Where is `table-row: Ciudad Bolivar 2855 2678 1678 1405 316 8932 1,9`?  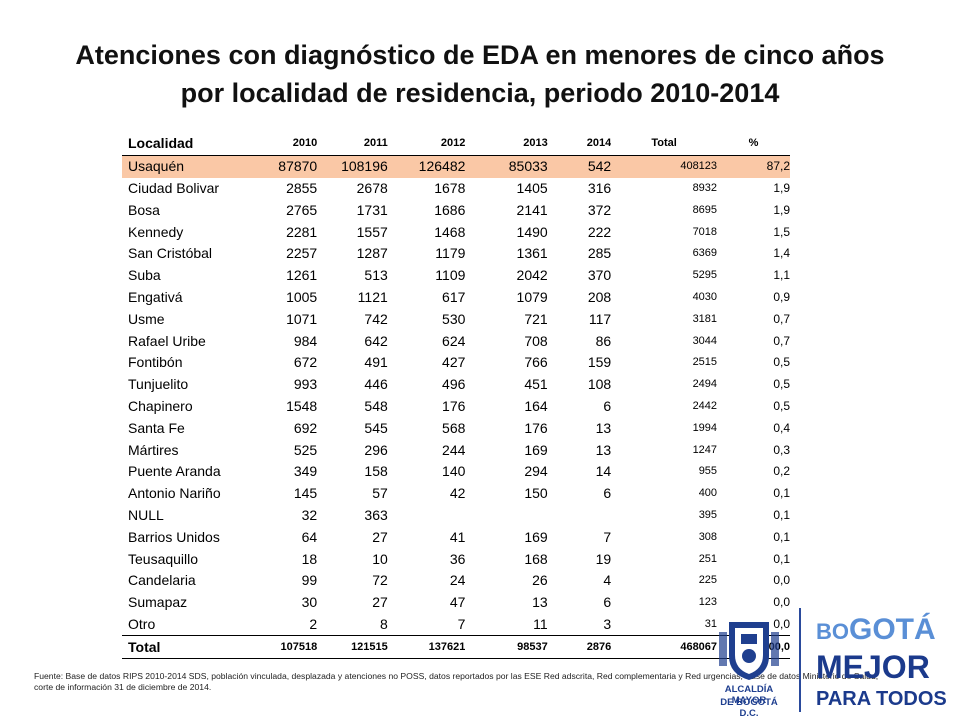
table-row: Ciudad Bolivar 2855 2678 1678 1405 316 8932 1,9 is located at coordinates (456, 189).